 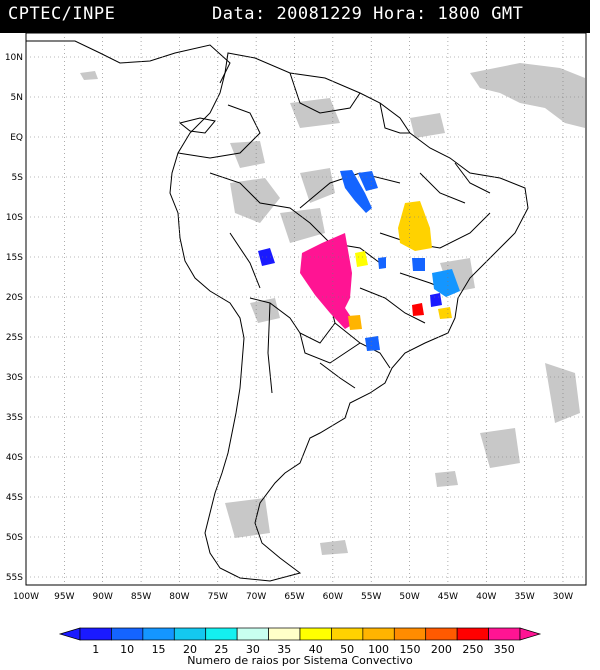 I want to click on longitude-label: 30W, so click(x=563, y=597).